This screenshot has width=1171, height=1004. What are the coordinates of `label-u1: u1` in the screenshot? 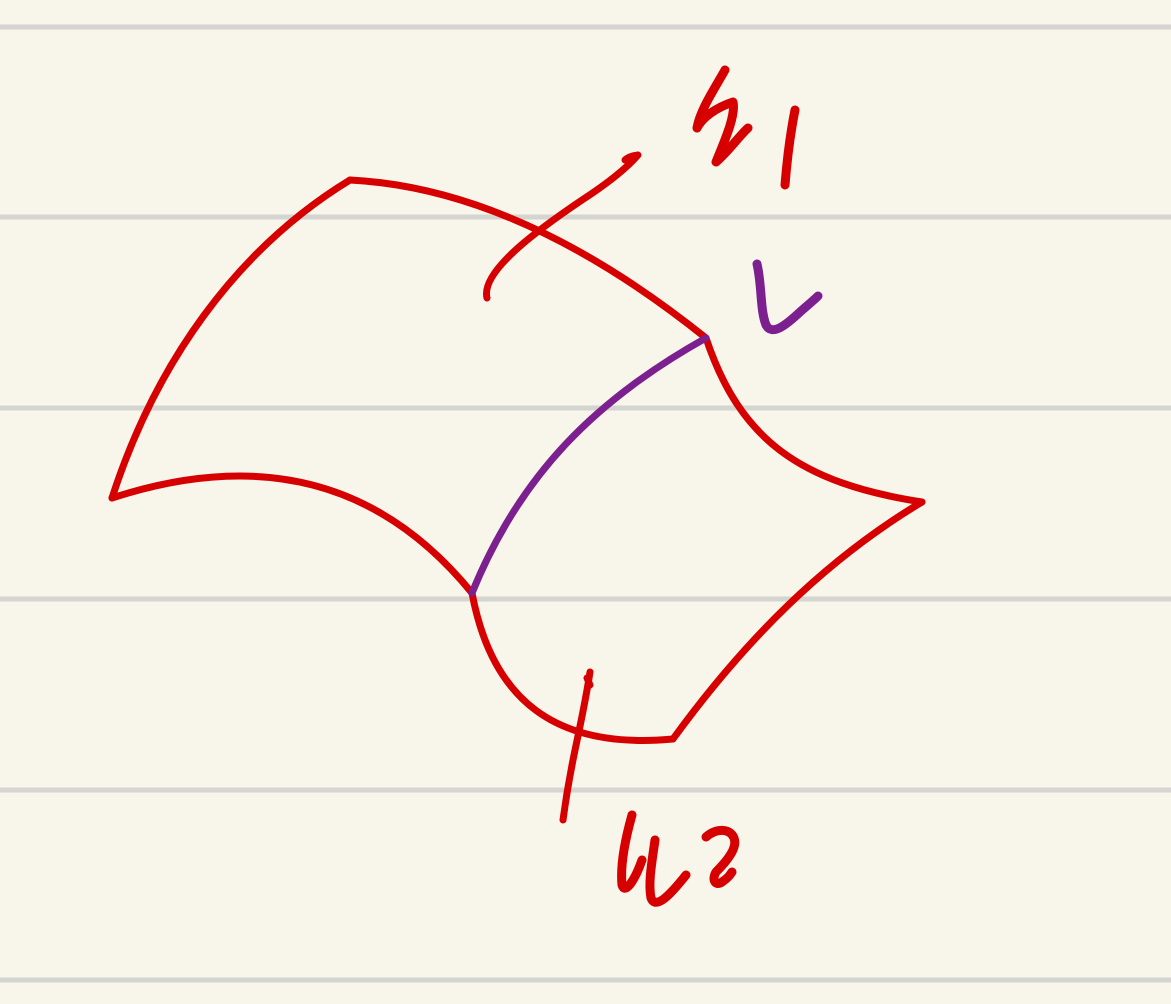 It's located at (746, 127).